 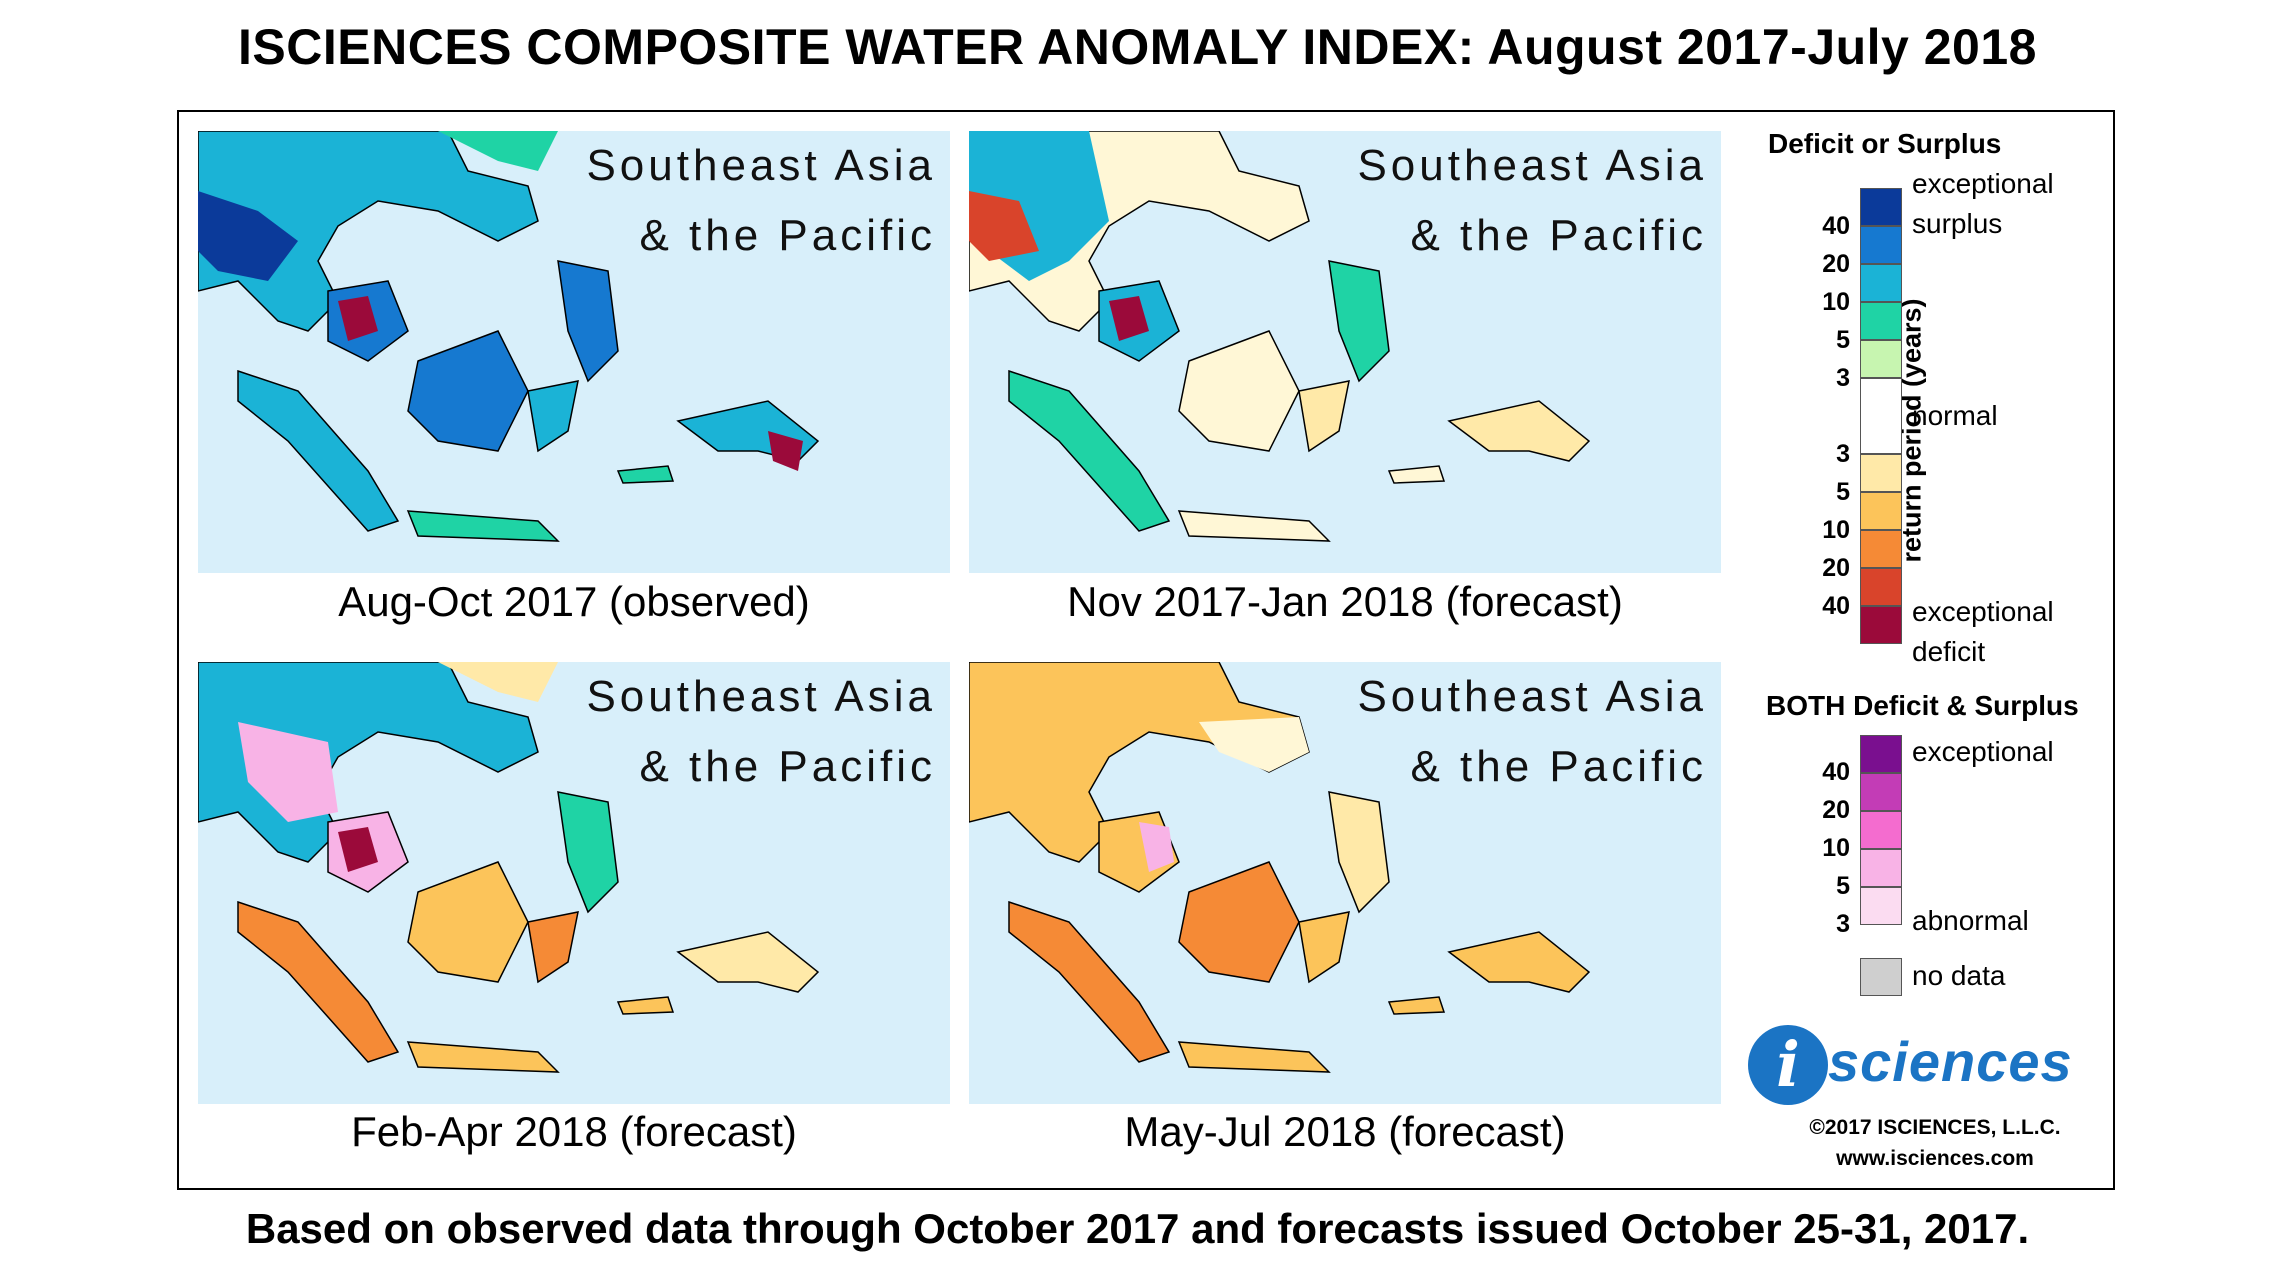 I want to click on legend-label-exceptional-surplus-2: surplus, so click(x=1957, y=223).